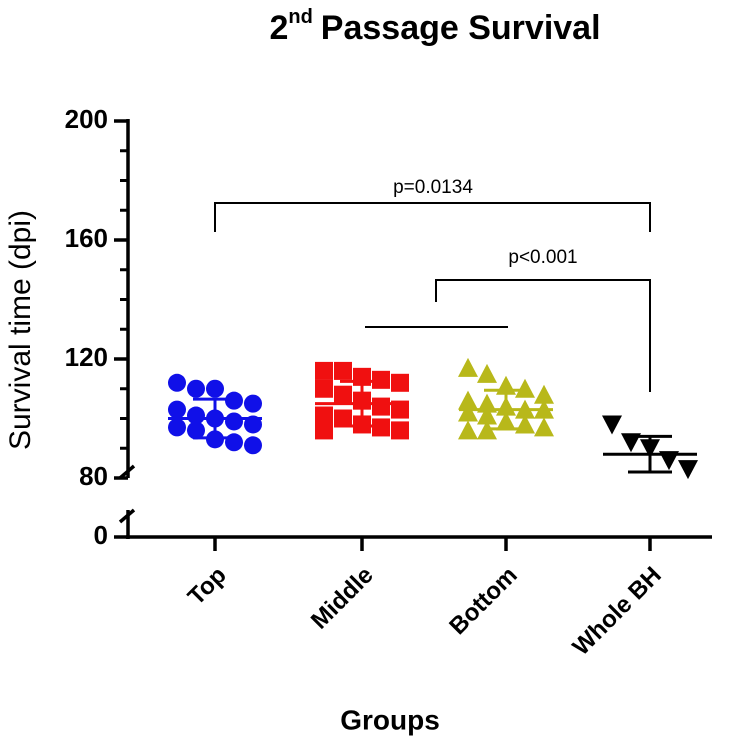 The height and width of the screenshot is (746, 750). What do you see at coordinates (390, 719) in the screenshot?
I see `x-axis-label: Groups` at bounding box center [390, 719].